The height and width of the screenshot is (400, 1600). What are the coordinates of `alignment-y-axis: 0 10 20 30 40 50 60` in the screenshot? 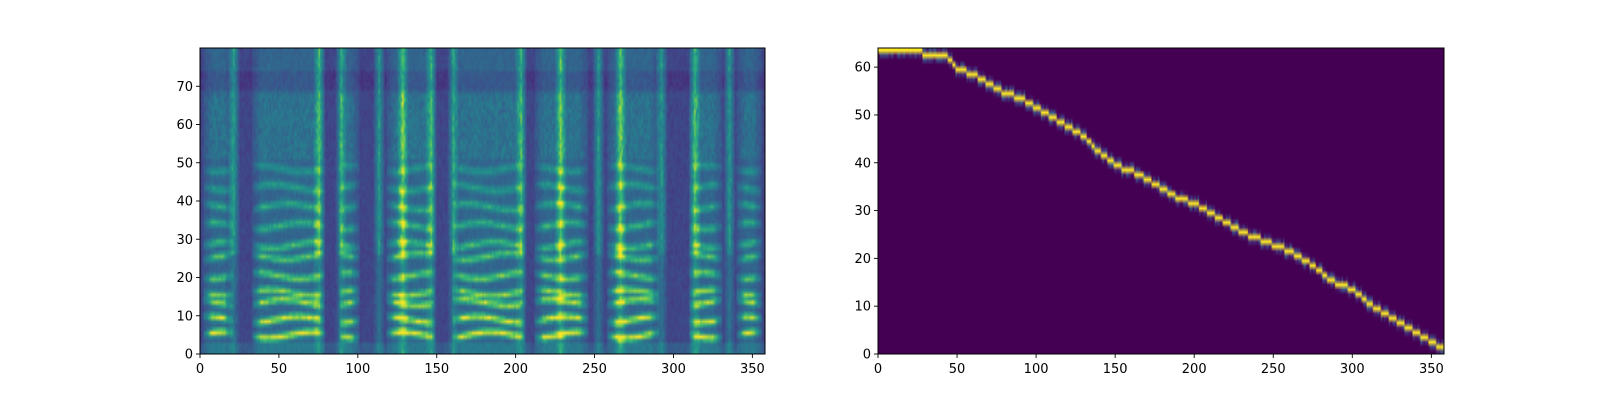 It's located at (866, 212).